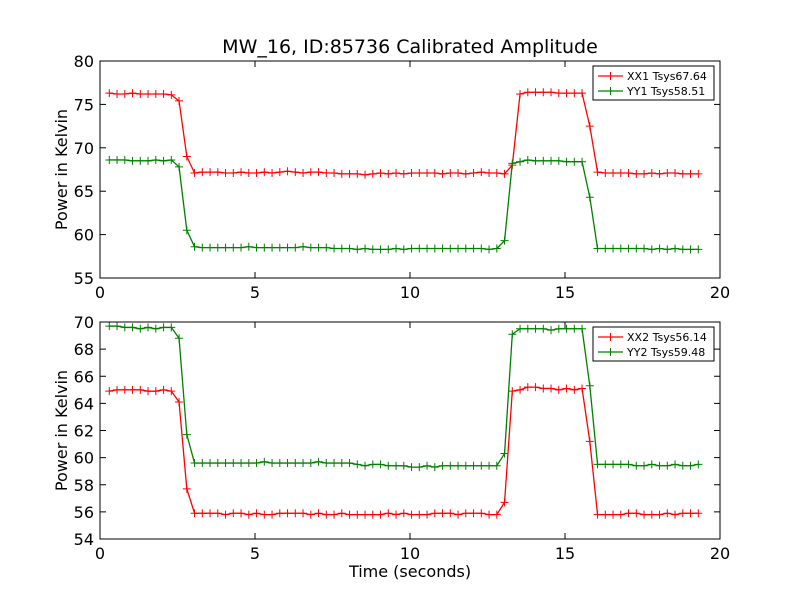 Image resolution: width=800 pixels, height=600 pixels. Describe the element at coordinates (84, 403) in the screenshot. I see `y-tick-label: 64` at that location.